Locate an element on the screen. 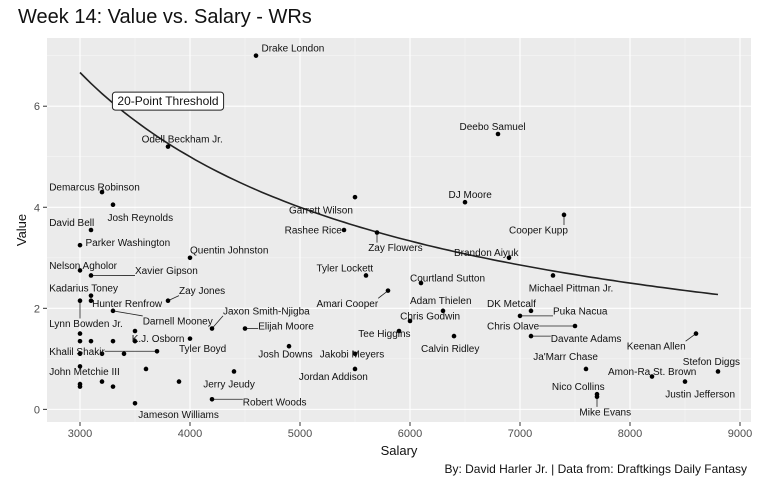 The width and height of the screenshot is (761, 488). point-label: Mike Evans is located at coordinates (605, 412).